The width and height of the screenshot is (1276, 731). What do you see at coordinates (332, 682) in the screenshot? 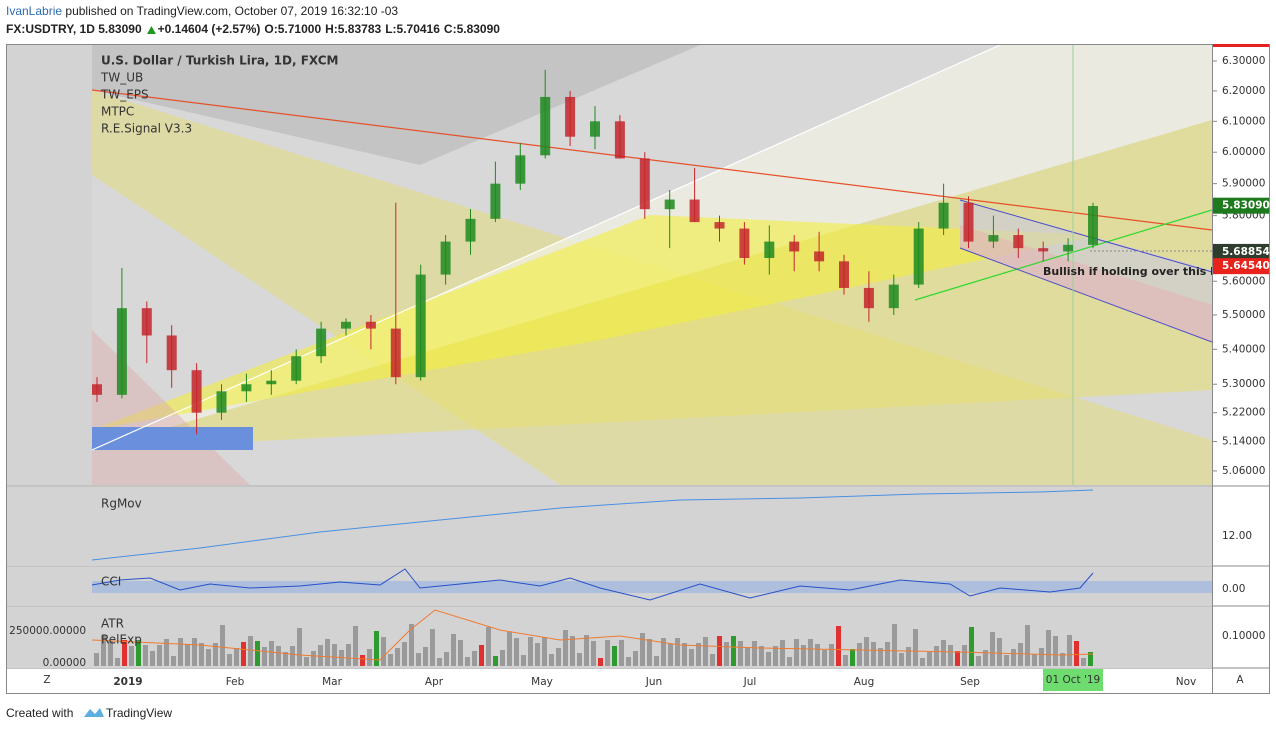
I see `x-tick-label: Mar` at bounding box center [332, 682].